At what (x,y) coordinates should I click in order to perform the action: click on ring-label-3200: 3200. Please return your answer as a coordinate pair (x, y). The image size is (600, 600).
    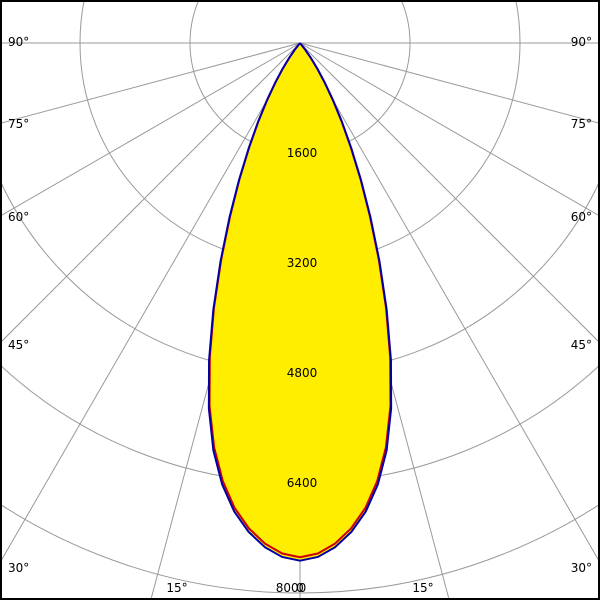
    Looking at the image, I should click on (302, 263).